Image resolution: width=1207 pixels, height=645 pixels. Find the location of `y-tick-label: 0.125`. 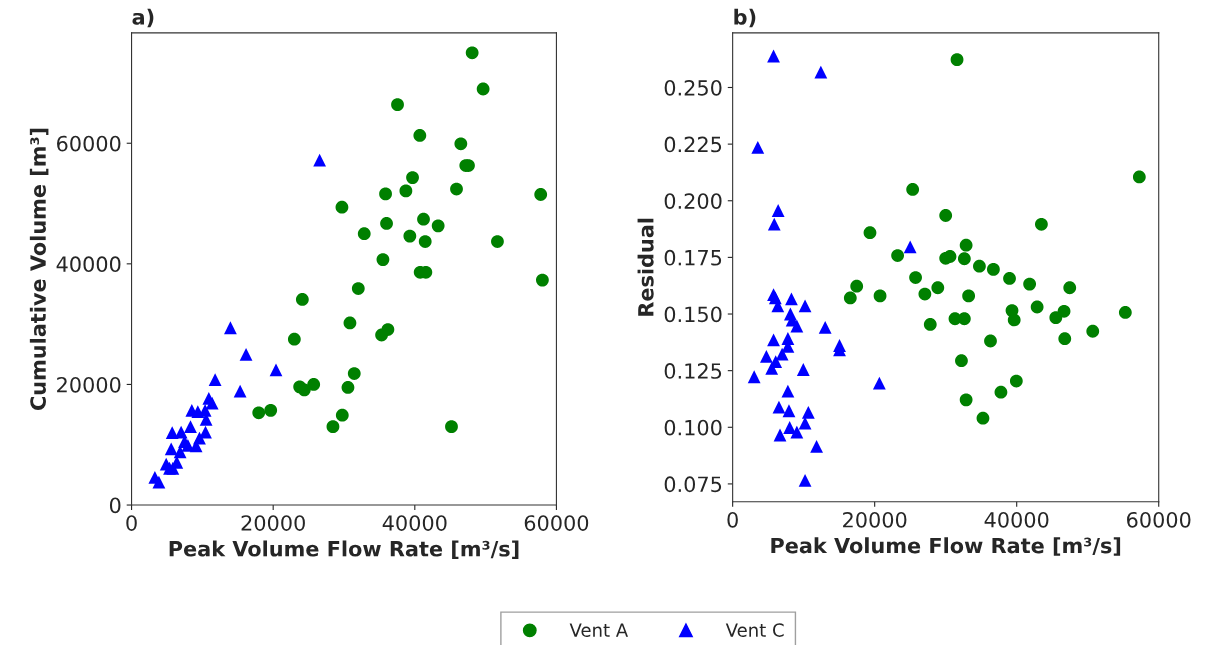

y-tick-label: 0.125 is located at coordinates (693, 371).